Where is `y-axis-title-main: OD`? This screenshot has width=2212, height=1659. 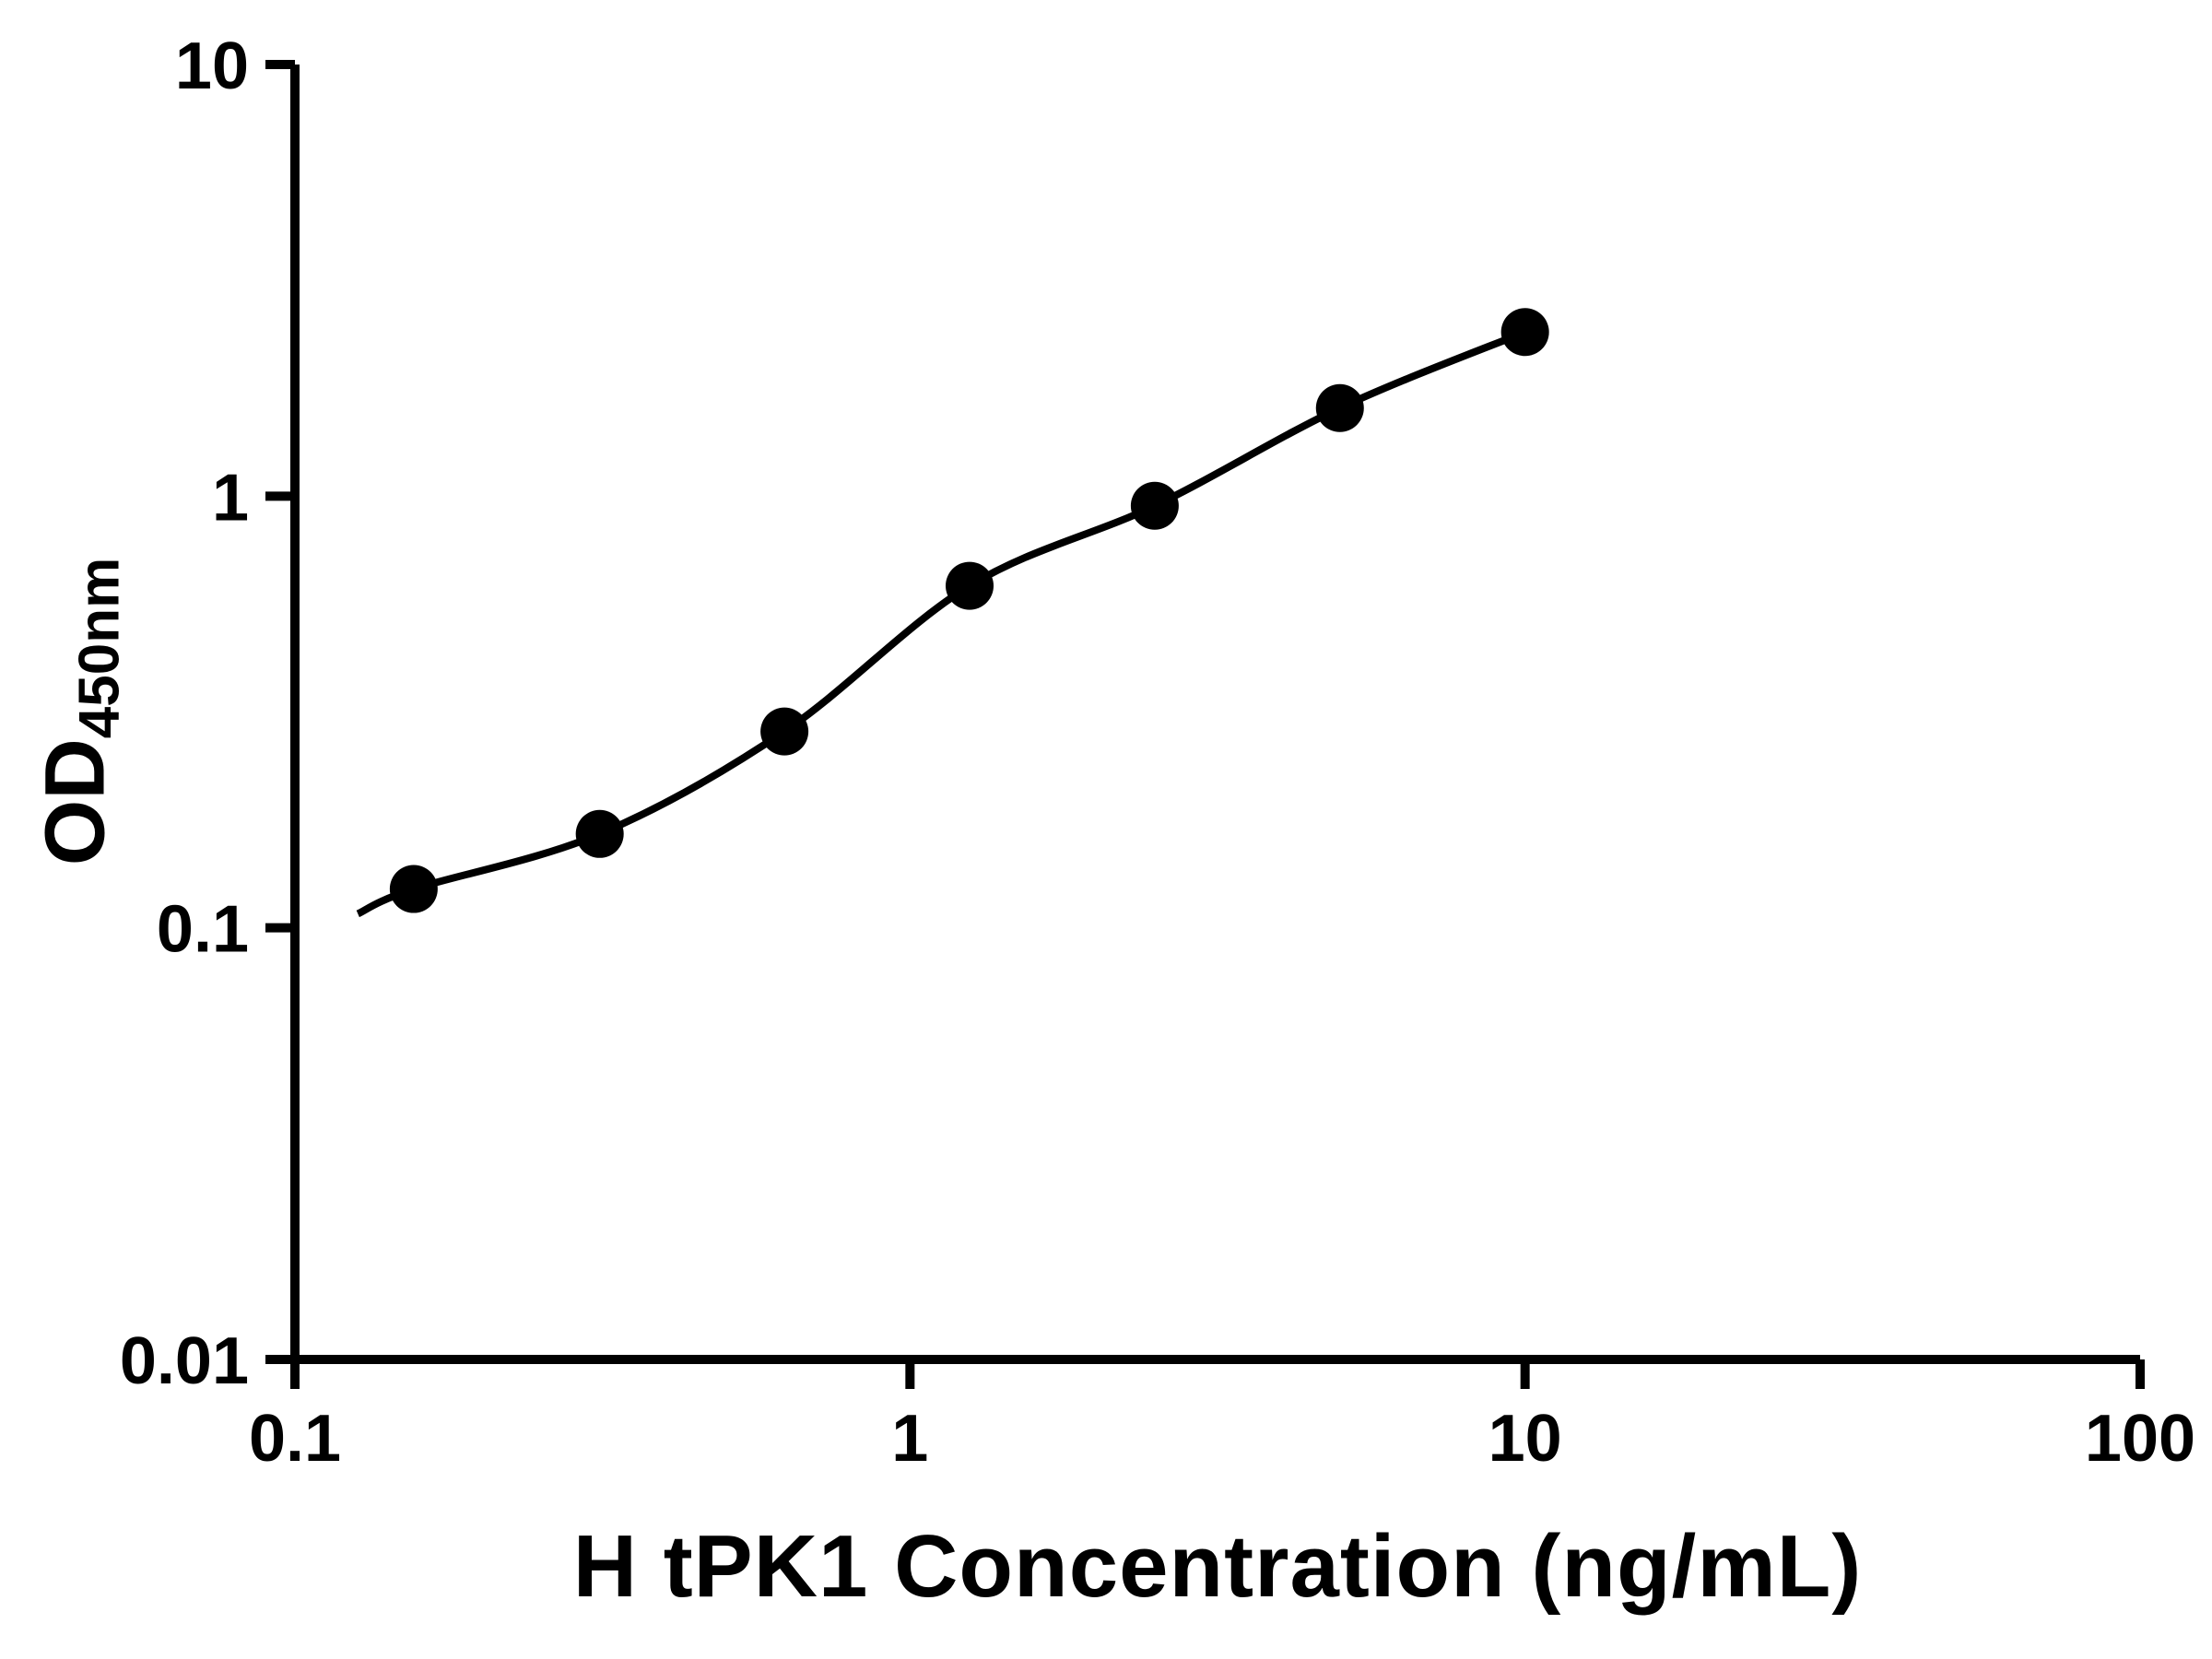 y-axis-title-main: OD is located at coordinates (75, 802).